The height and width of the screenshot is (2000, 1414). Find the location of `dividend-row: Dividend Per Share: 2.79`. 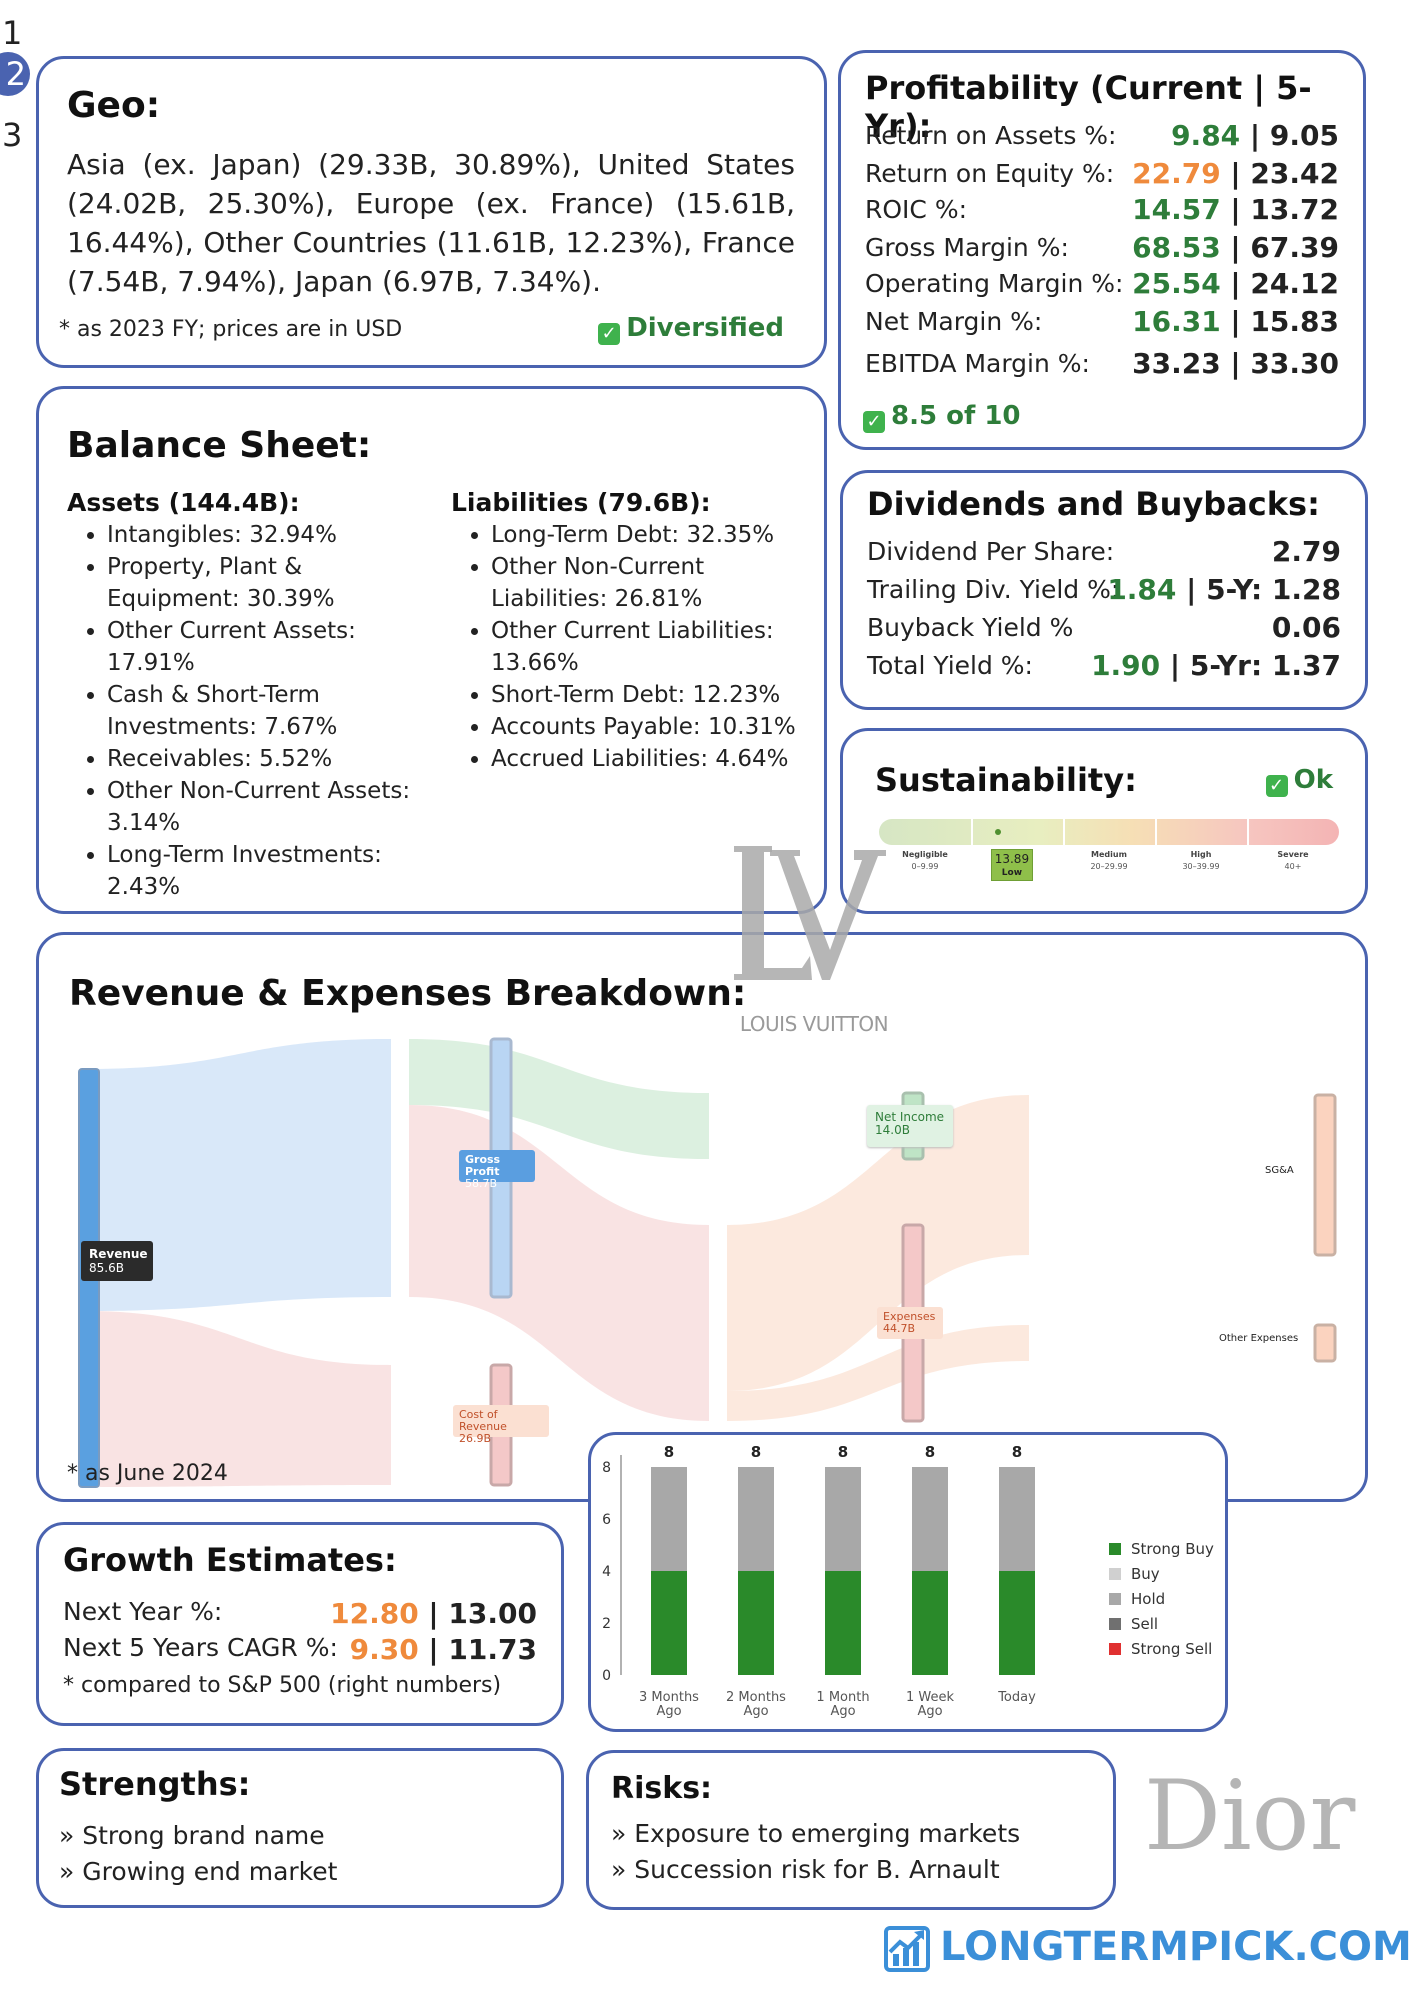

dividend-row: Dividend Per Share: 2.79 is located at coordinates (1104, 553).